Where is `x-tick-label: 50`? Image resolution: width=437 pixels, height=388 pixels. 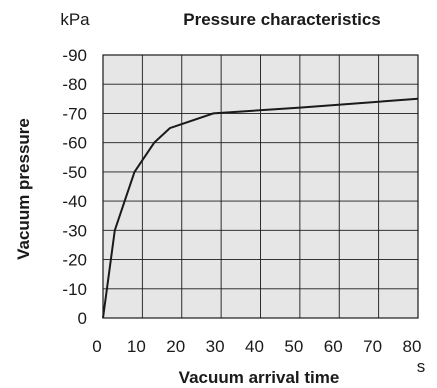
x-tick-label: 50 is located at coordinates (293, 346).